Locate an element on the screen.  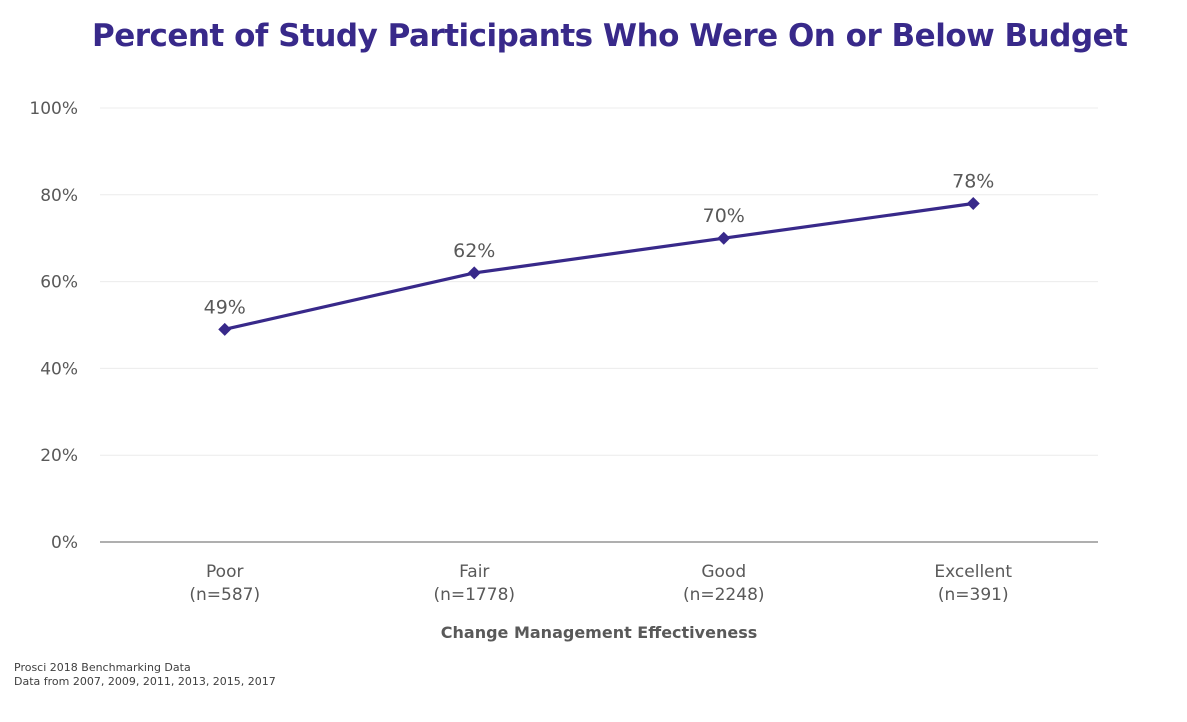
y-tick-label: 100% is located at coordinates (53, 109).